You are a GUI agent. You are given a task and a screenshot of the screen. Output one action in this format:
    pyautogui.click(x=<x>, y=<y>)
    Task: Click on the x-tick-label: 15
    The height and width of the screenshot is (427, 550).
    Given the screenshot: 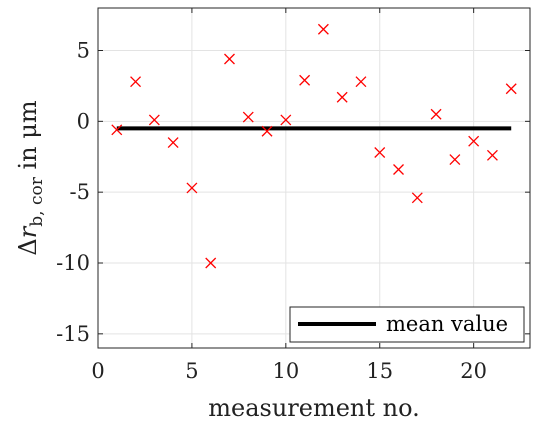 What is the action you would take?
    pyautogui.click(x=379, y=371)
    